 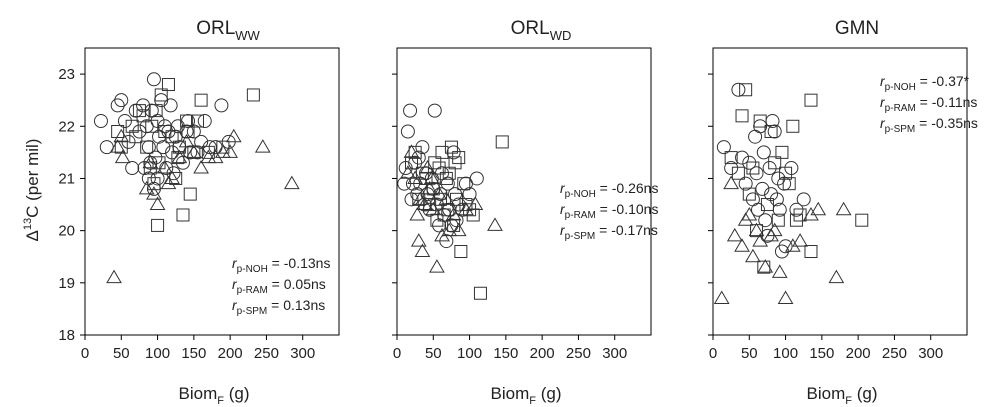 What do you see at coordinates (198, 393) in the screenshot?
I see `x-axis-title-main: Biom` at bounding box center [198, 393].